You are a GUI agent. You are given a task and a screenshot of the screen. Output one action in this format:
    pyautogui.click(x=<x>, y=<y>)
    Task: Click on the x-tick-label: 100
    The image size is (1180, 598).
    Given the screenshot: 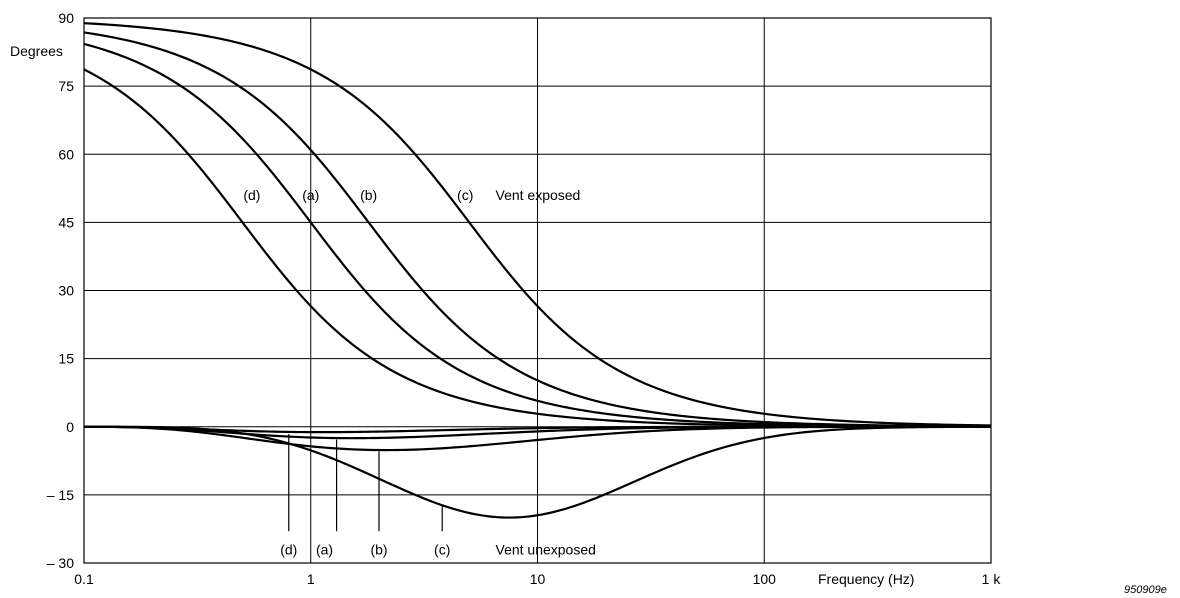 What is the action you would take?
    pyautogui.click(x=765, y=579)
    